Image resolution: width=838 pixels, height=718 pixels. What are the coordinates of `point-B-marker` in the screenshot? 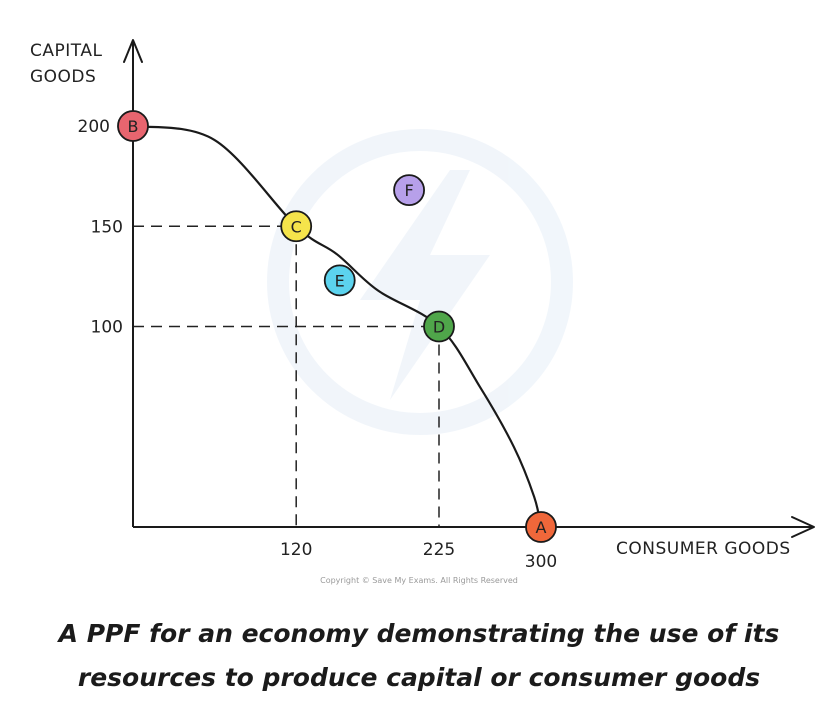 It's located at (133, 126).